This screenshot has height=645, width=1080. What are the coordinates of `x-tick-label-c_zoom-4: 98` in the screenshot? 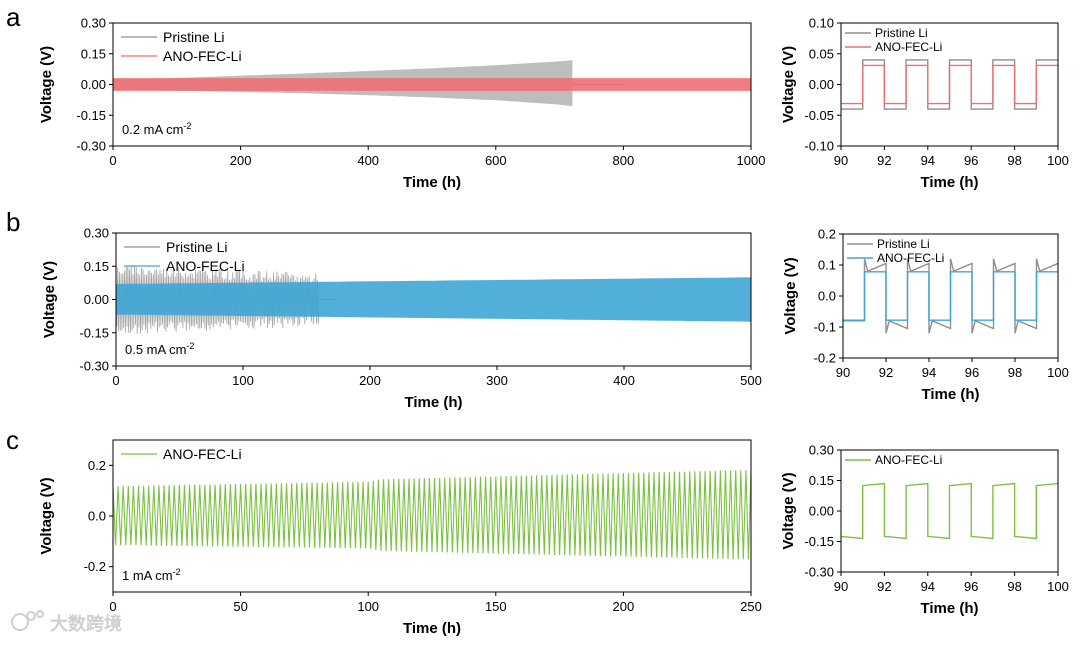 It's located at (1014, 586).